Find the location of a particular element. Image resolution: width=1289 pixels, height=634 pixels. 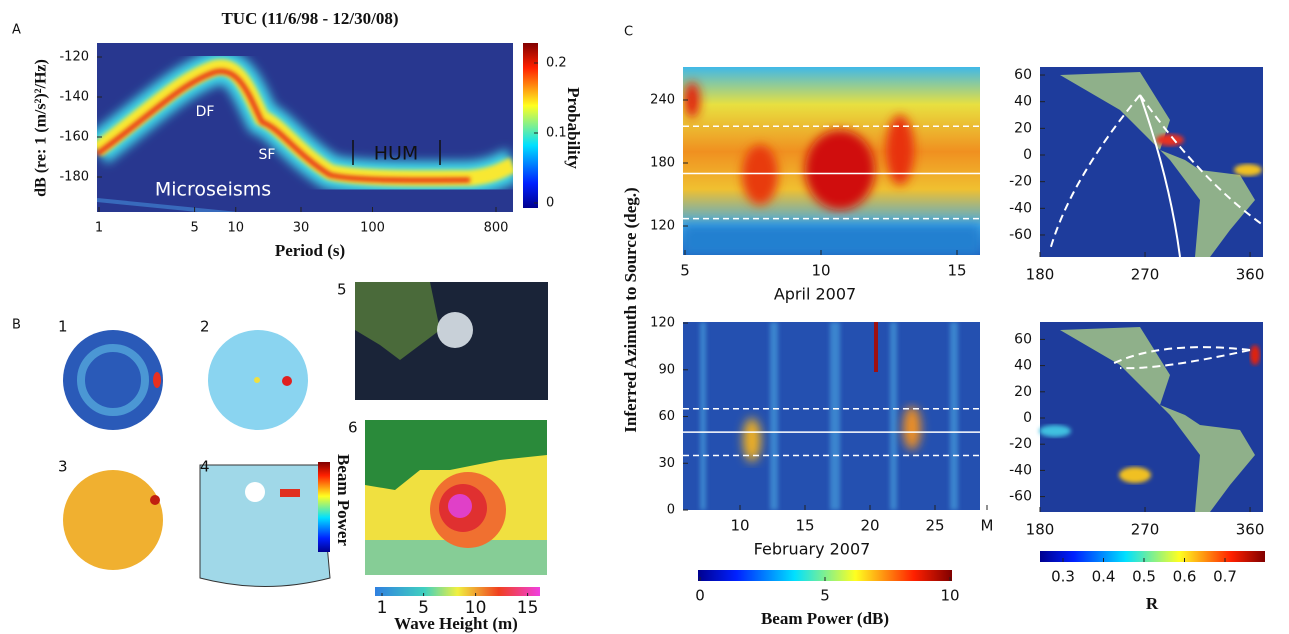

y-tick-label: 0.1 is located at coordinates (556, 133).